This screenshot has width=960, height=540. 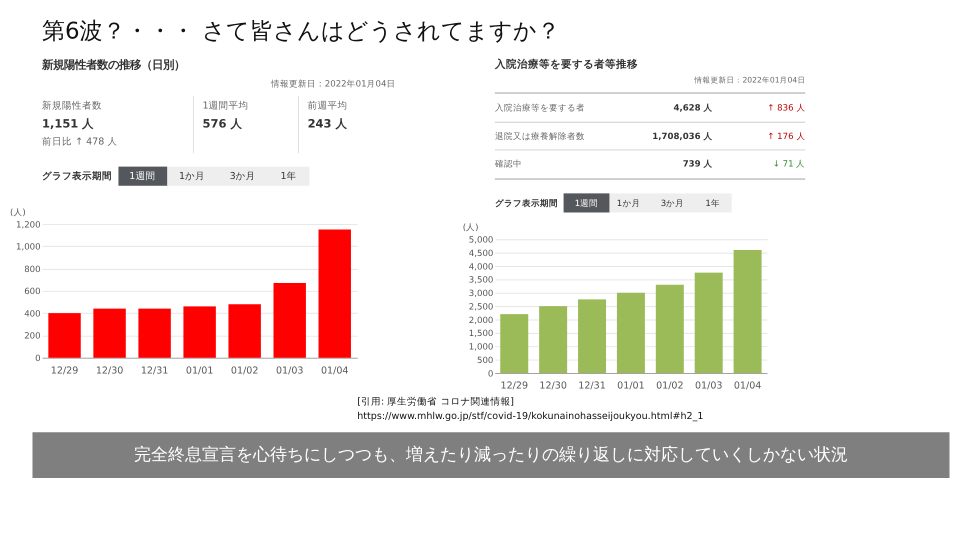 What do you see at coordinates (481, 241) in the screenshot?
I see `y-tick-label: 5,000` at bounding box center [481, 241].